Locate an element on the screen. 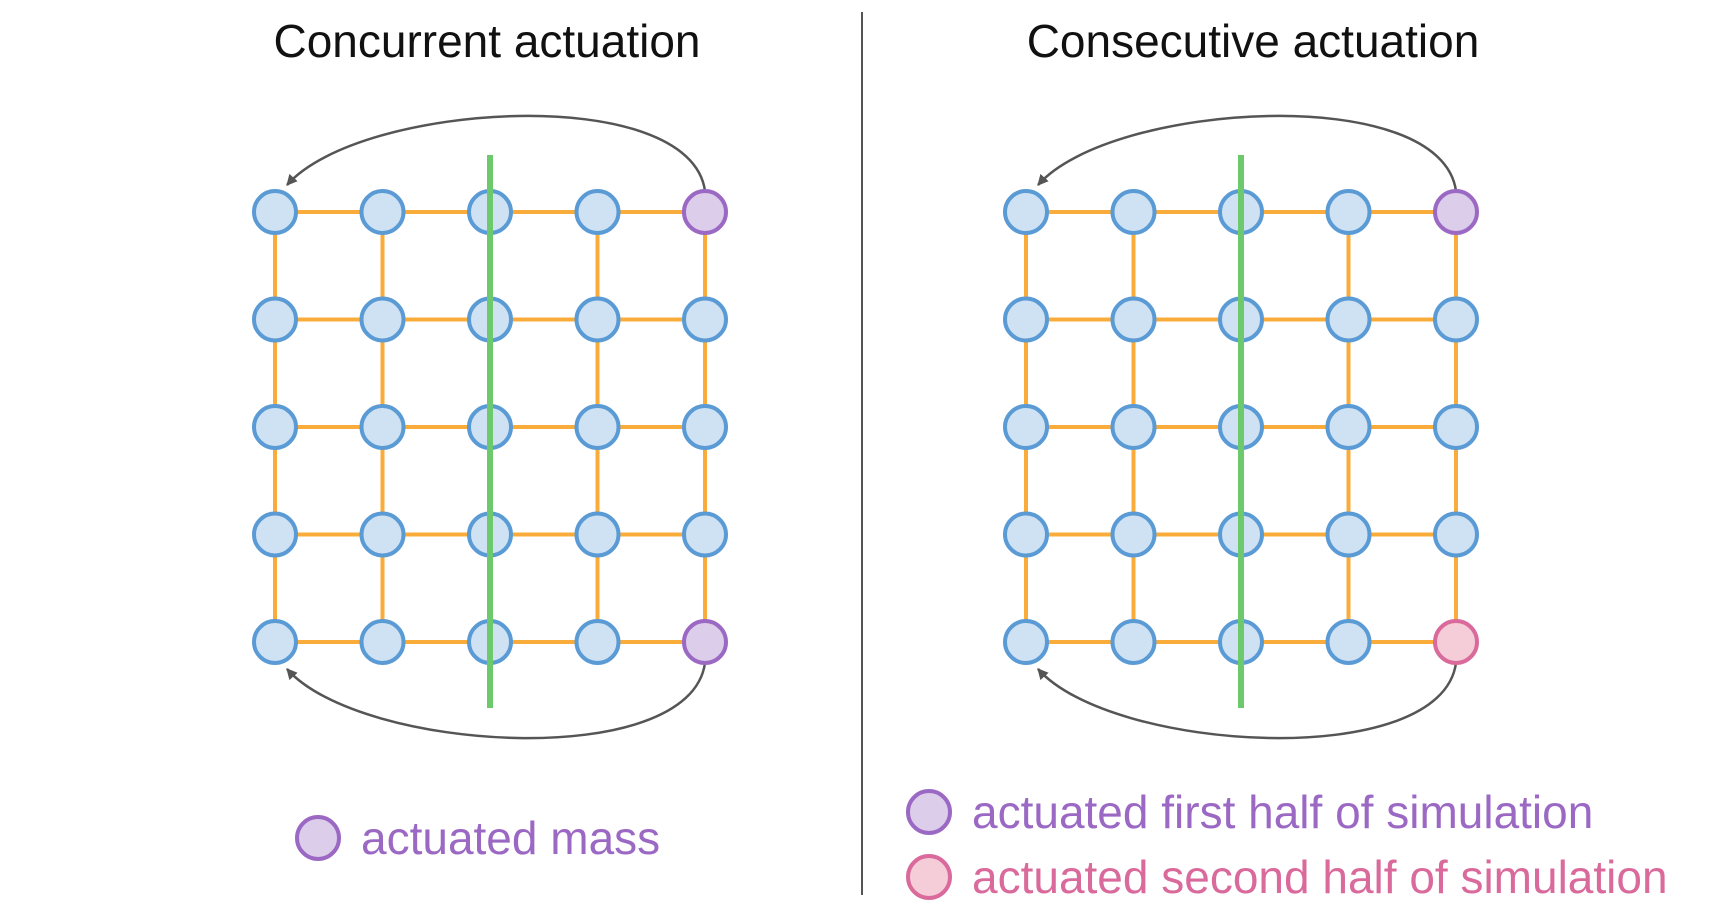 This screenshot has width=1734, height=905. panel-title-consecutive: Consecutive actuation is located at coordinates (1253, 41).